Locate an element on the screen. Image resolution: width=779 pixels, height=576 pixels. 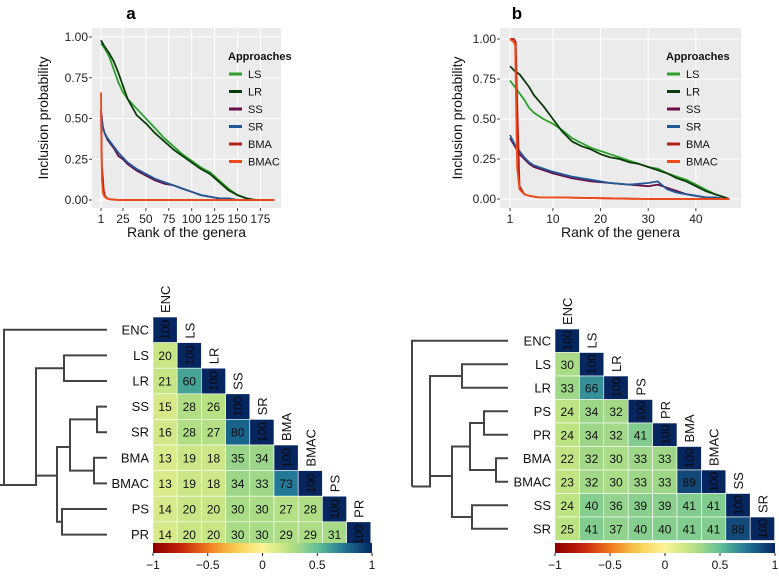
legend-title: Approaches is located at coordinates (698, 57).